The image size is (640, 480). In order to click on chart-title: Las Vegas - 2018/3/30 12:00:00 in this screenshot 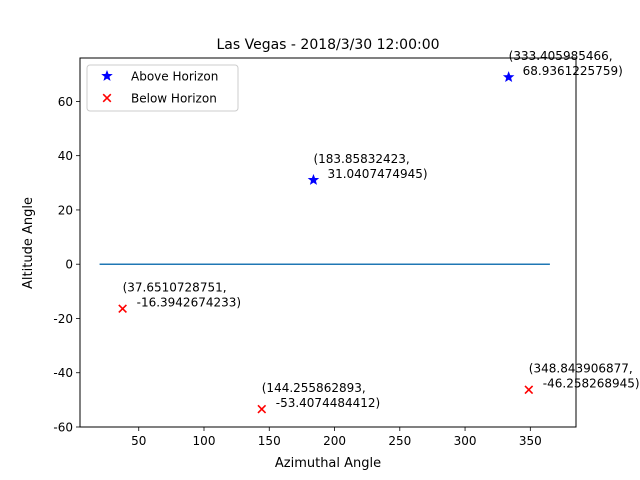, I will do `click(327, 45)`.